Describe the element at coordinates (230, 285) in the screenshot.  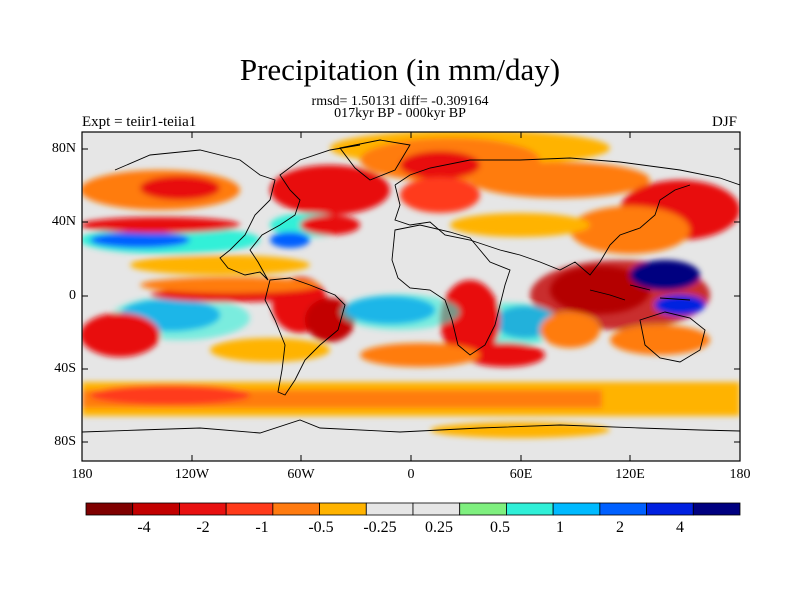
I see `itcz-orange` at that location.